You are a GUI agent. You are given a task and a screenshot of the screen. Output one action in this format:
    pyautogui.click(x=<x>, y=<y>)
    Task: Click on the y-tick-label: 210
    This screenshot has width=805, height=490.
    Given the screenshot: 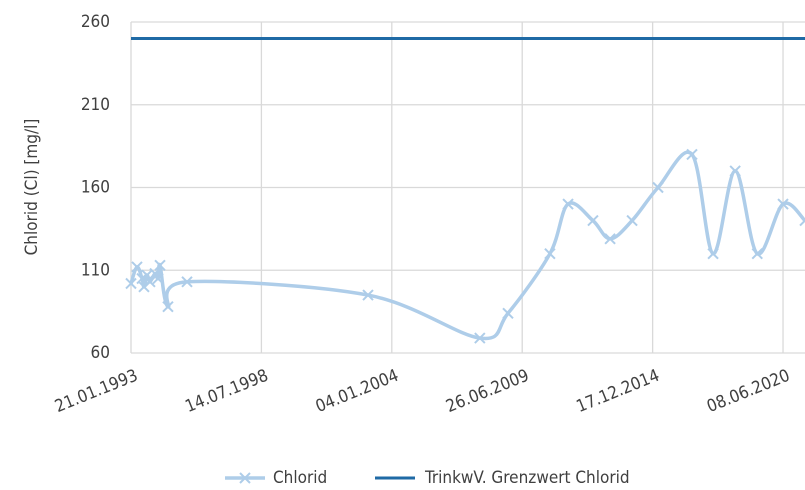 What is the action you would take?
    pyautogui.click(x=95, y=105)
    